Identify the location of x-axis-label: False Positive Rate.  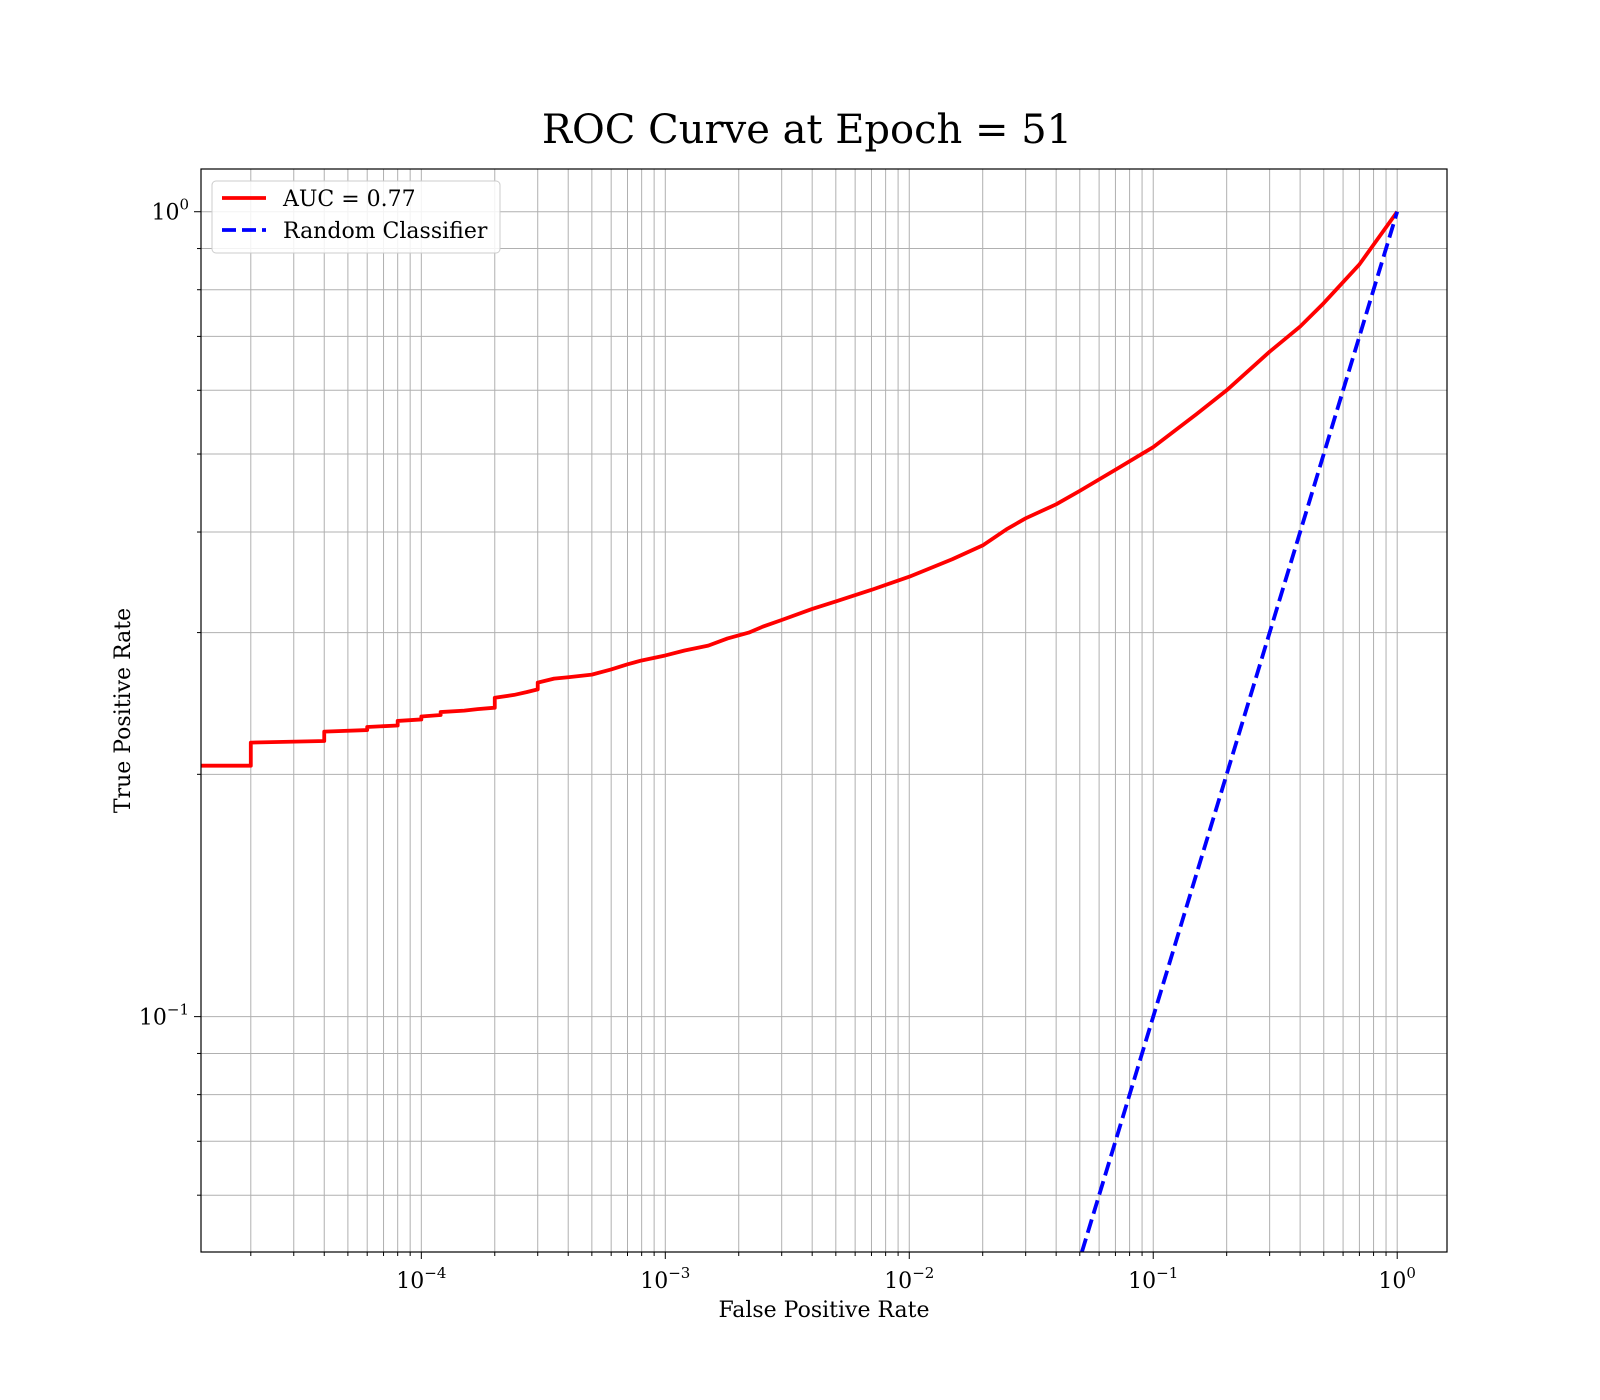
(823, 1310).